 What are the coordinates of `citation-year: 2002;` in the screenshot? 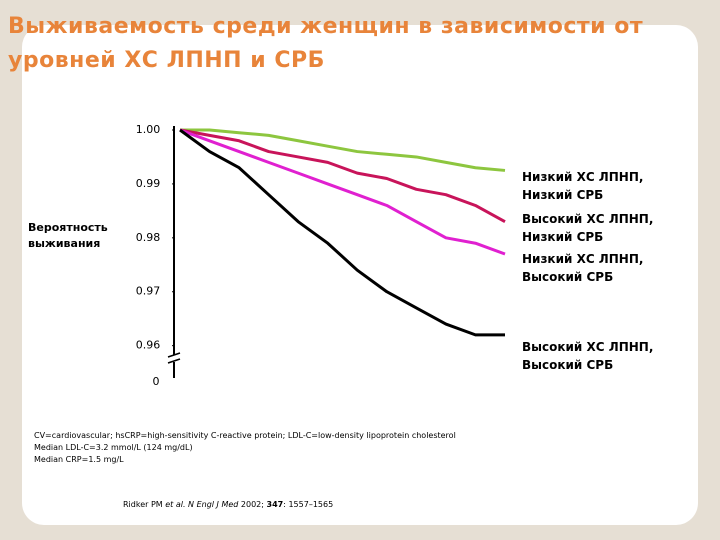 It's located at (252, 504).